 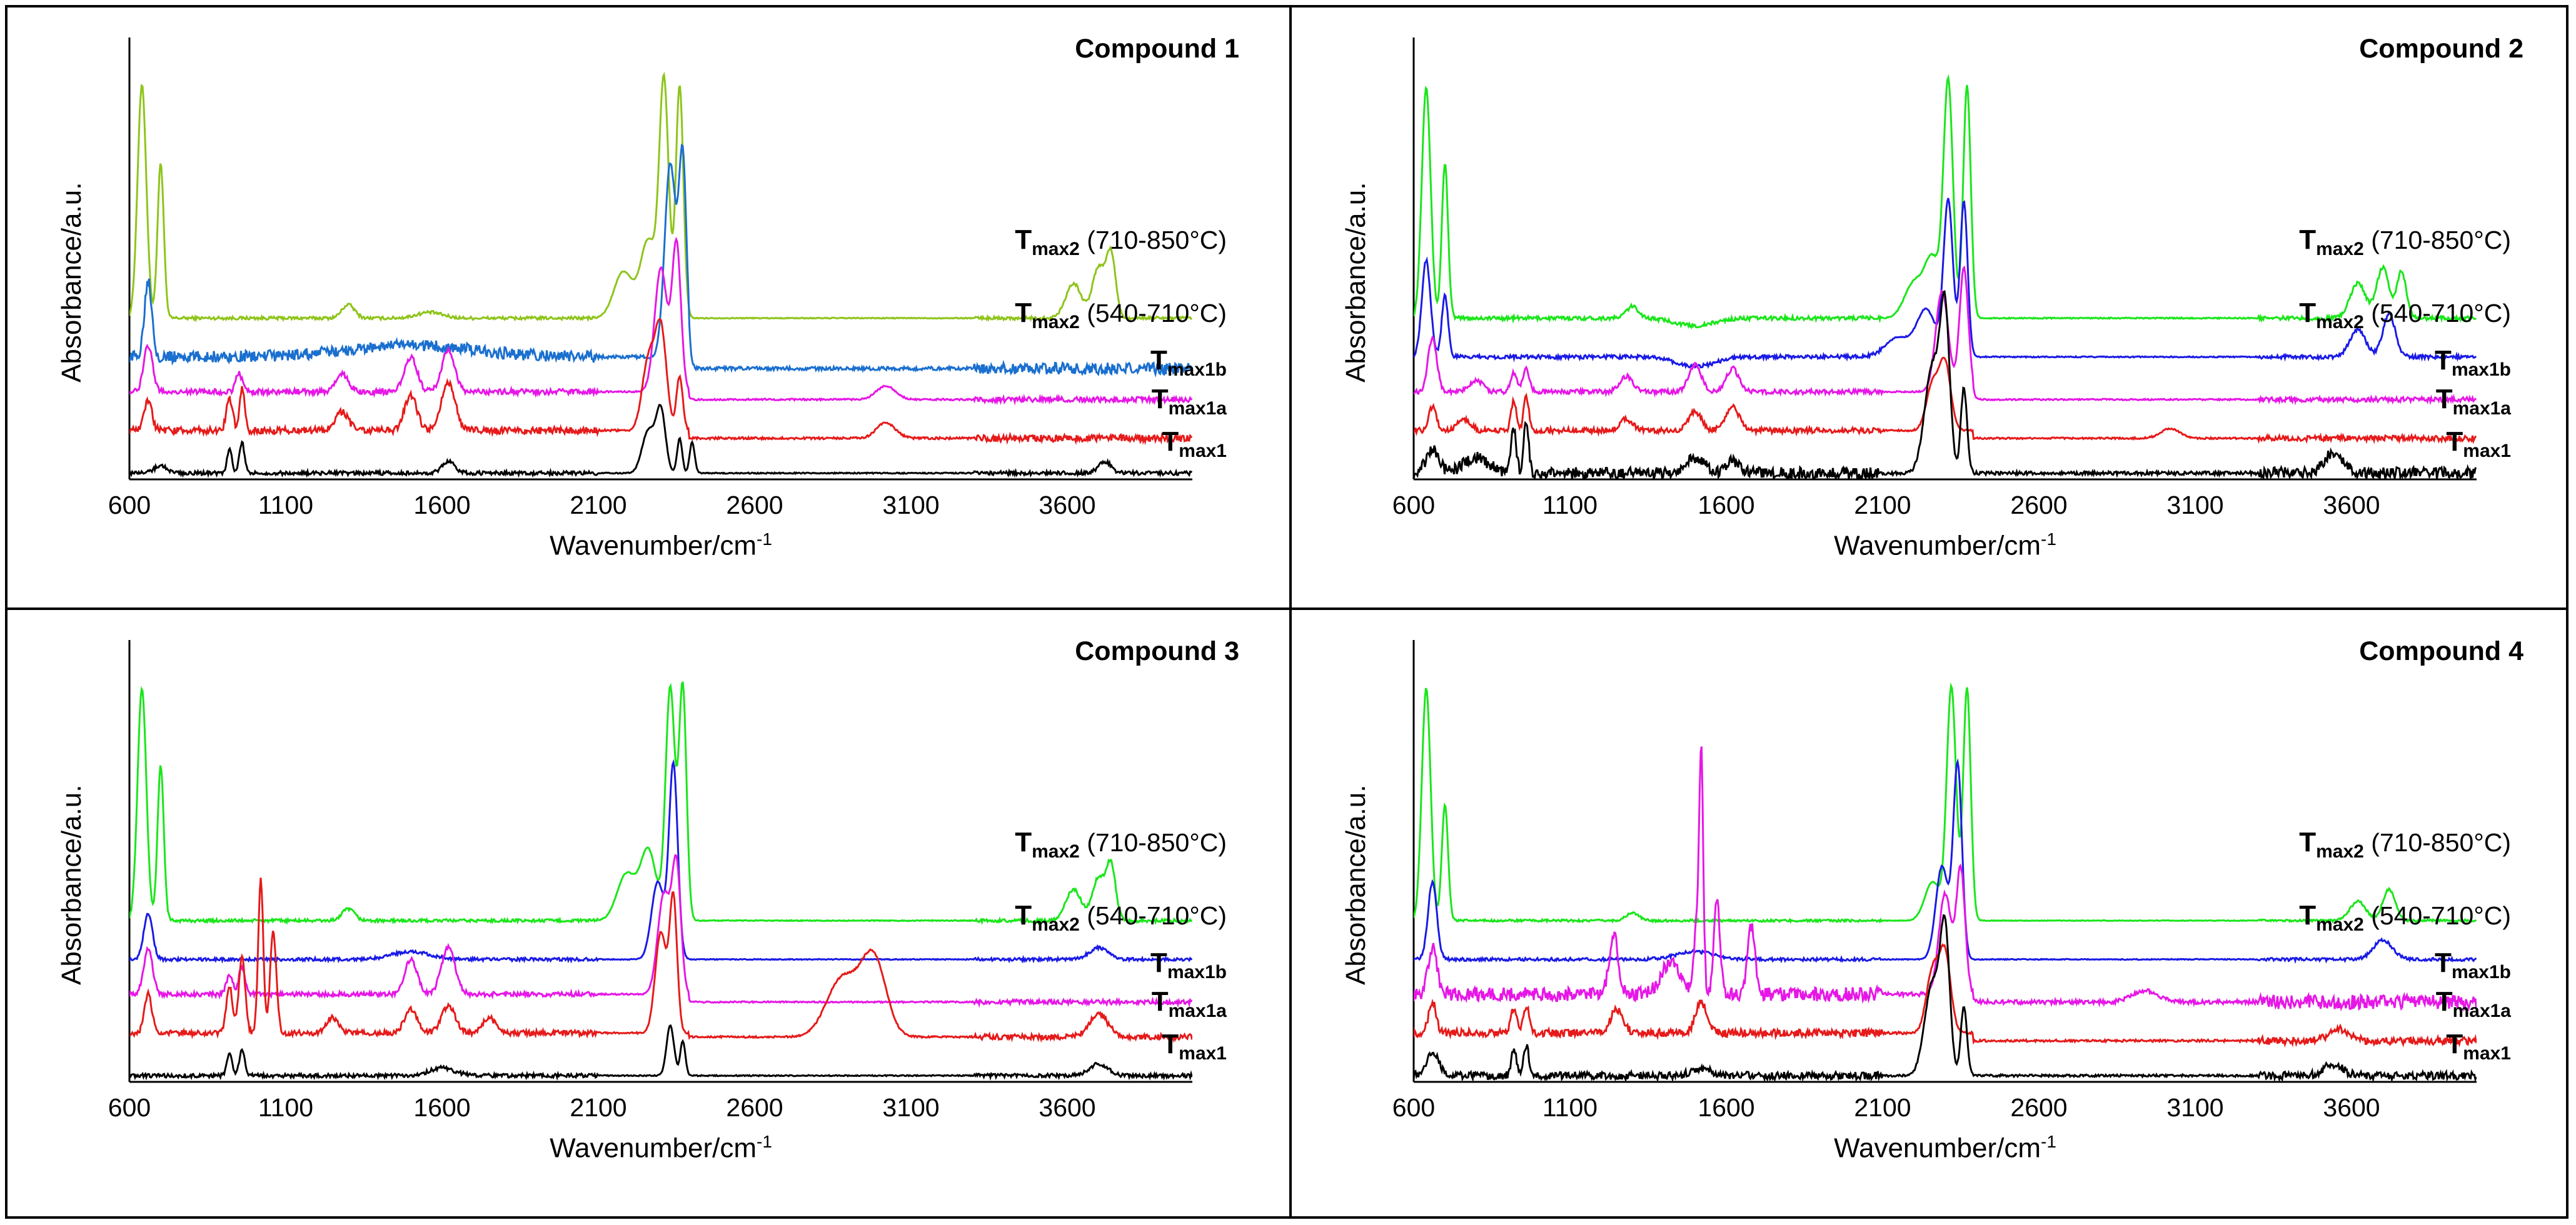 What do you see at coordinates (1157, 651) in the screenshot?
I see `chart-title: Compound 3` at bounding box center [1157, 651].